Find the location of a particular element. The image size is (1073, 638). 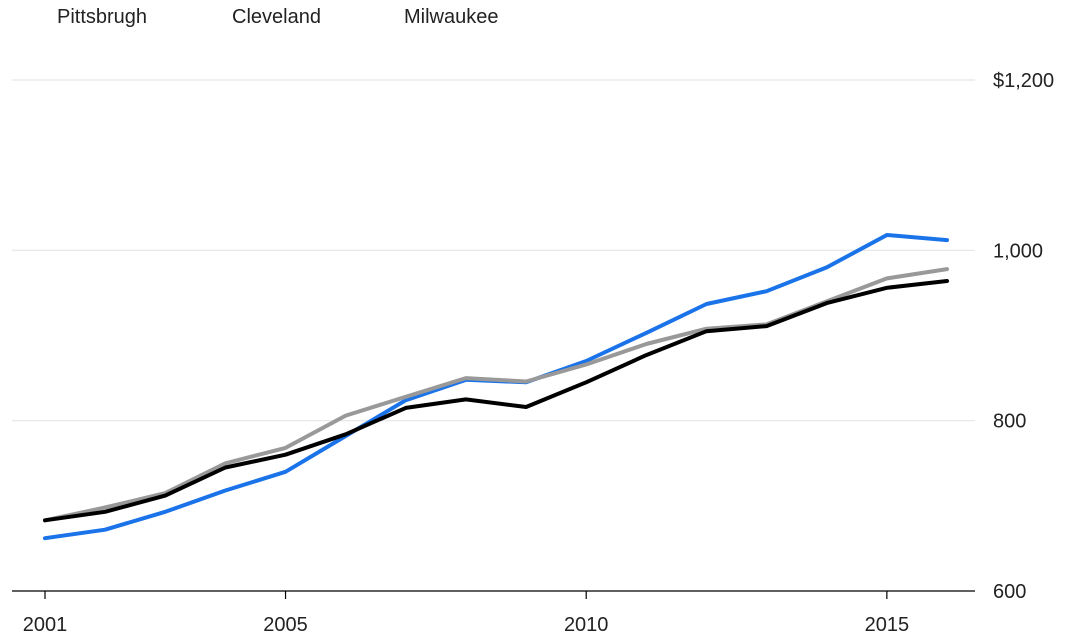

legend-label-cleveland: Cleveland is located at coordinates (276, 17).